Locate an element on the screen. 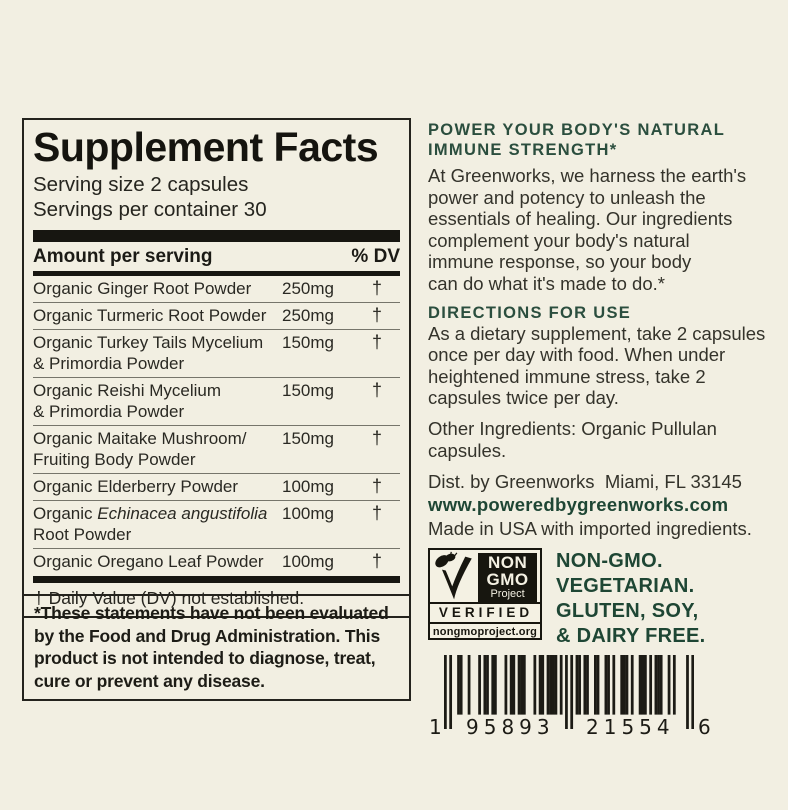 The width and height of the screenshot is (788, 810). made-in-line: Made in USA with imported ingredients. is located at coordinates (590, 529).